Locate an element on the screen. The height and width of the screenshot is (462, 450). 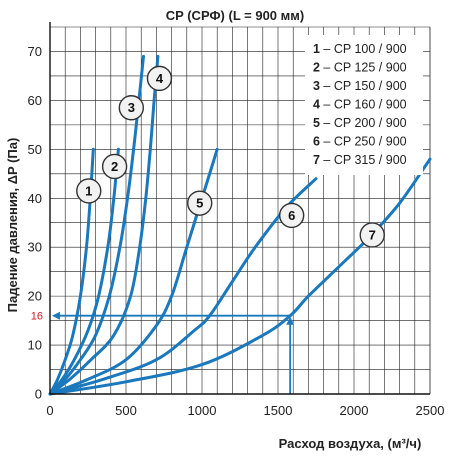
legend-item: 5 – CP 200 / 900 is located at coordinates (360, 123).